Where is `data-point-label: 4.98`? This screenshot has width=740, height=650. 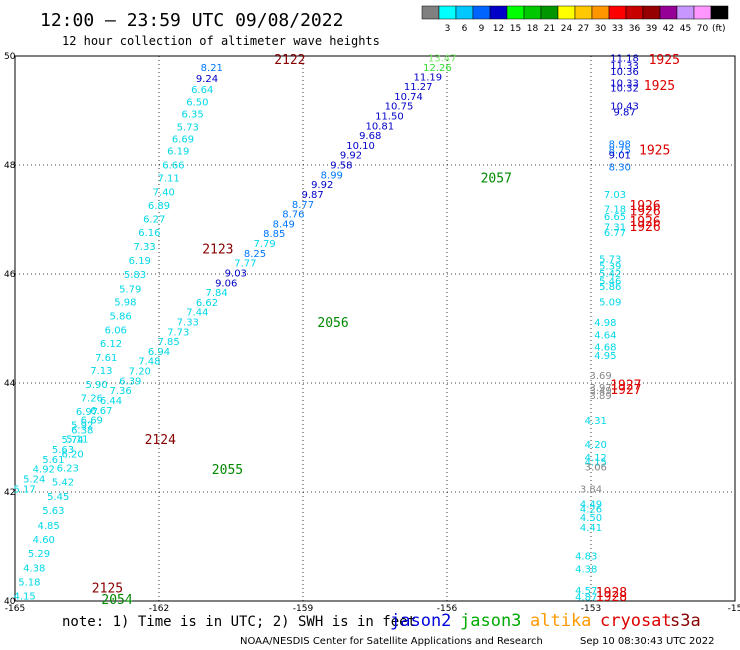
data-point-label: 4.98 is located at coordinates (605, 323).